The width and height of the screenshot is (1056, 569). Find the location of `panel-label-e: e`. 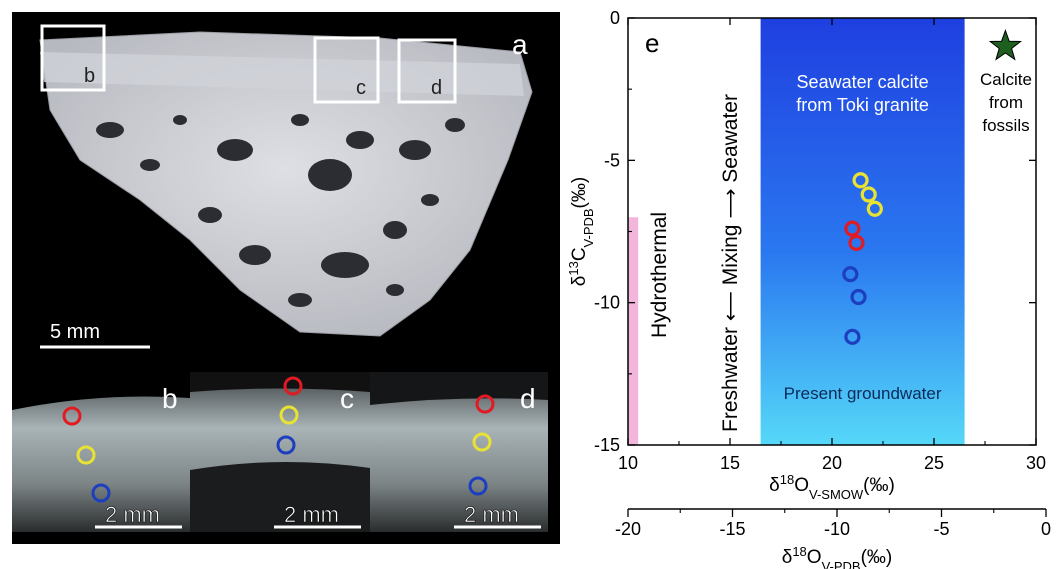

panel-label-e: e is located at coordinates (652, 43).